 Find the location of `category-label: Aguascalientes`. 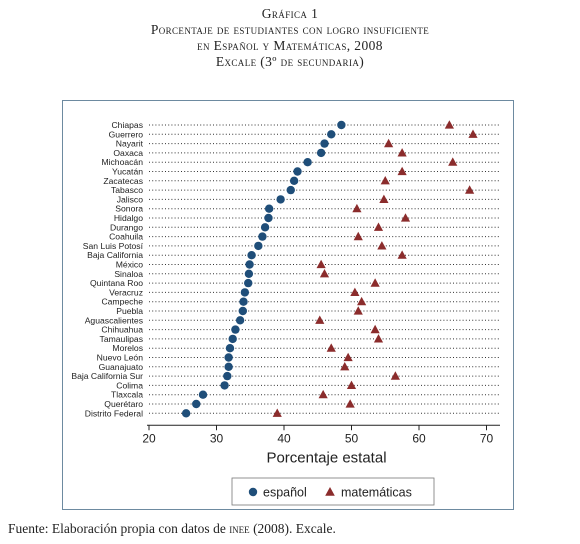

category-label: Aguascalientes is located at coordinates (114, 320).